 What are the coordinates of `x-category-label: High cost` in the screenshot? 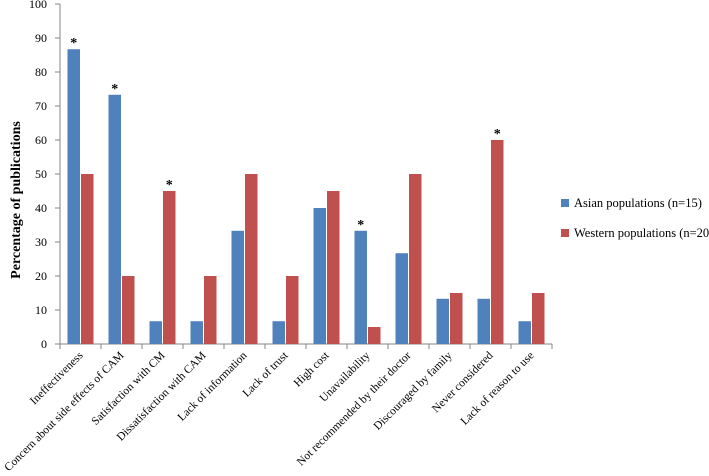 It's located at (312, 369).